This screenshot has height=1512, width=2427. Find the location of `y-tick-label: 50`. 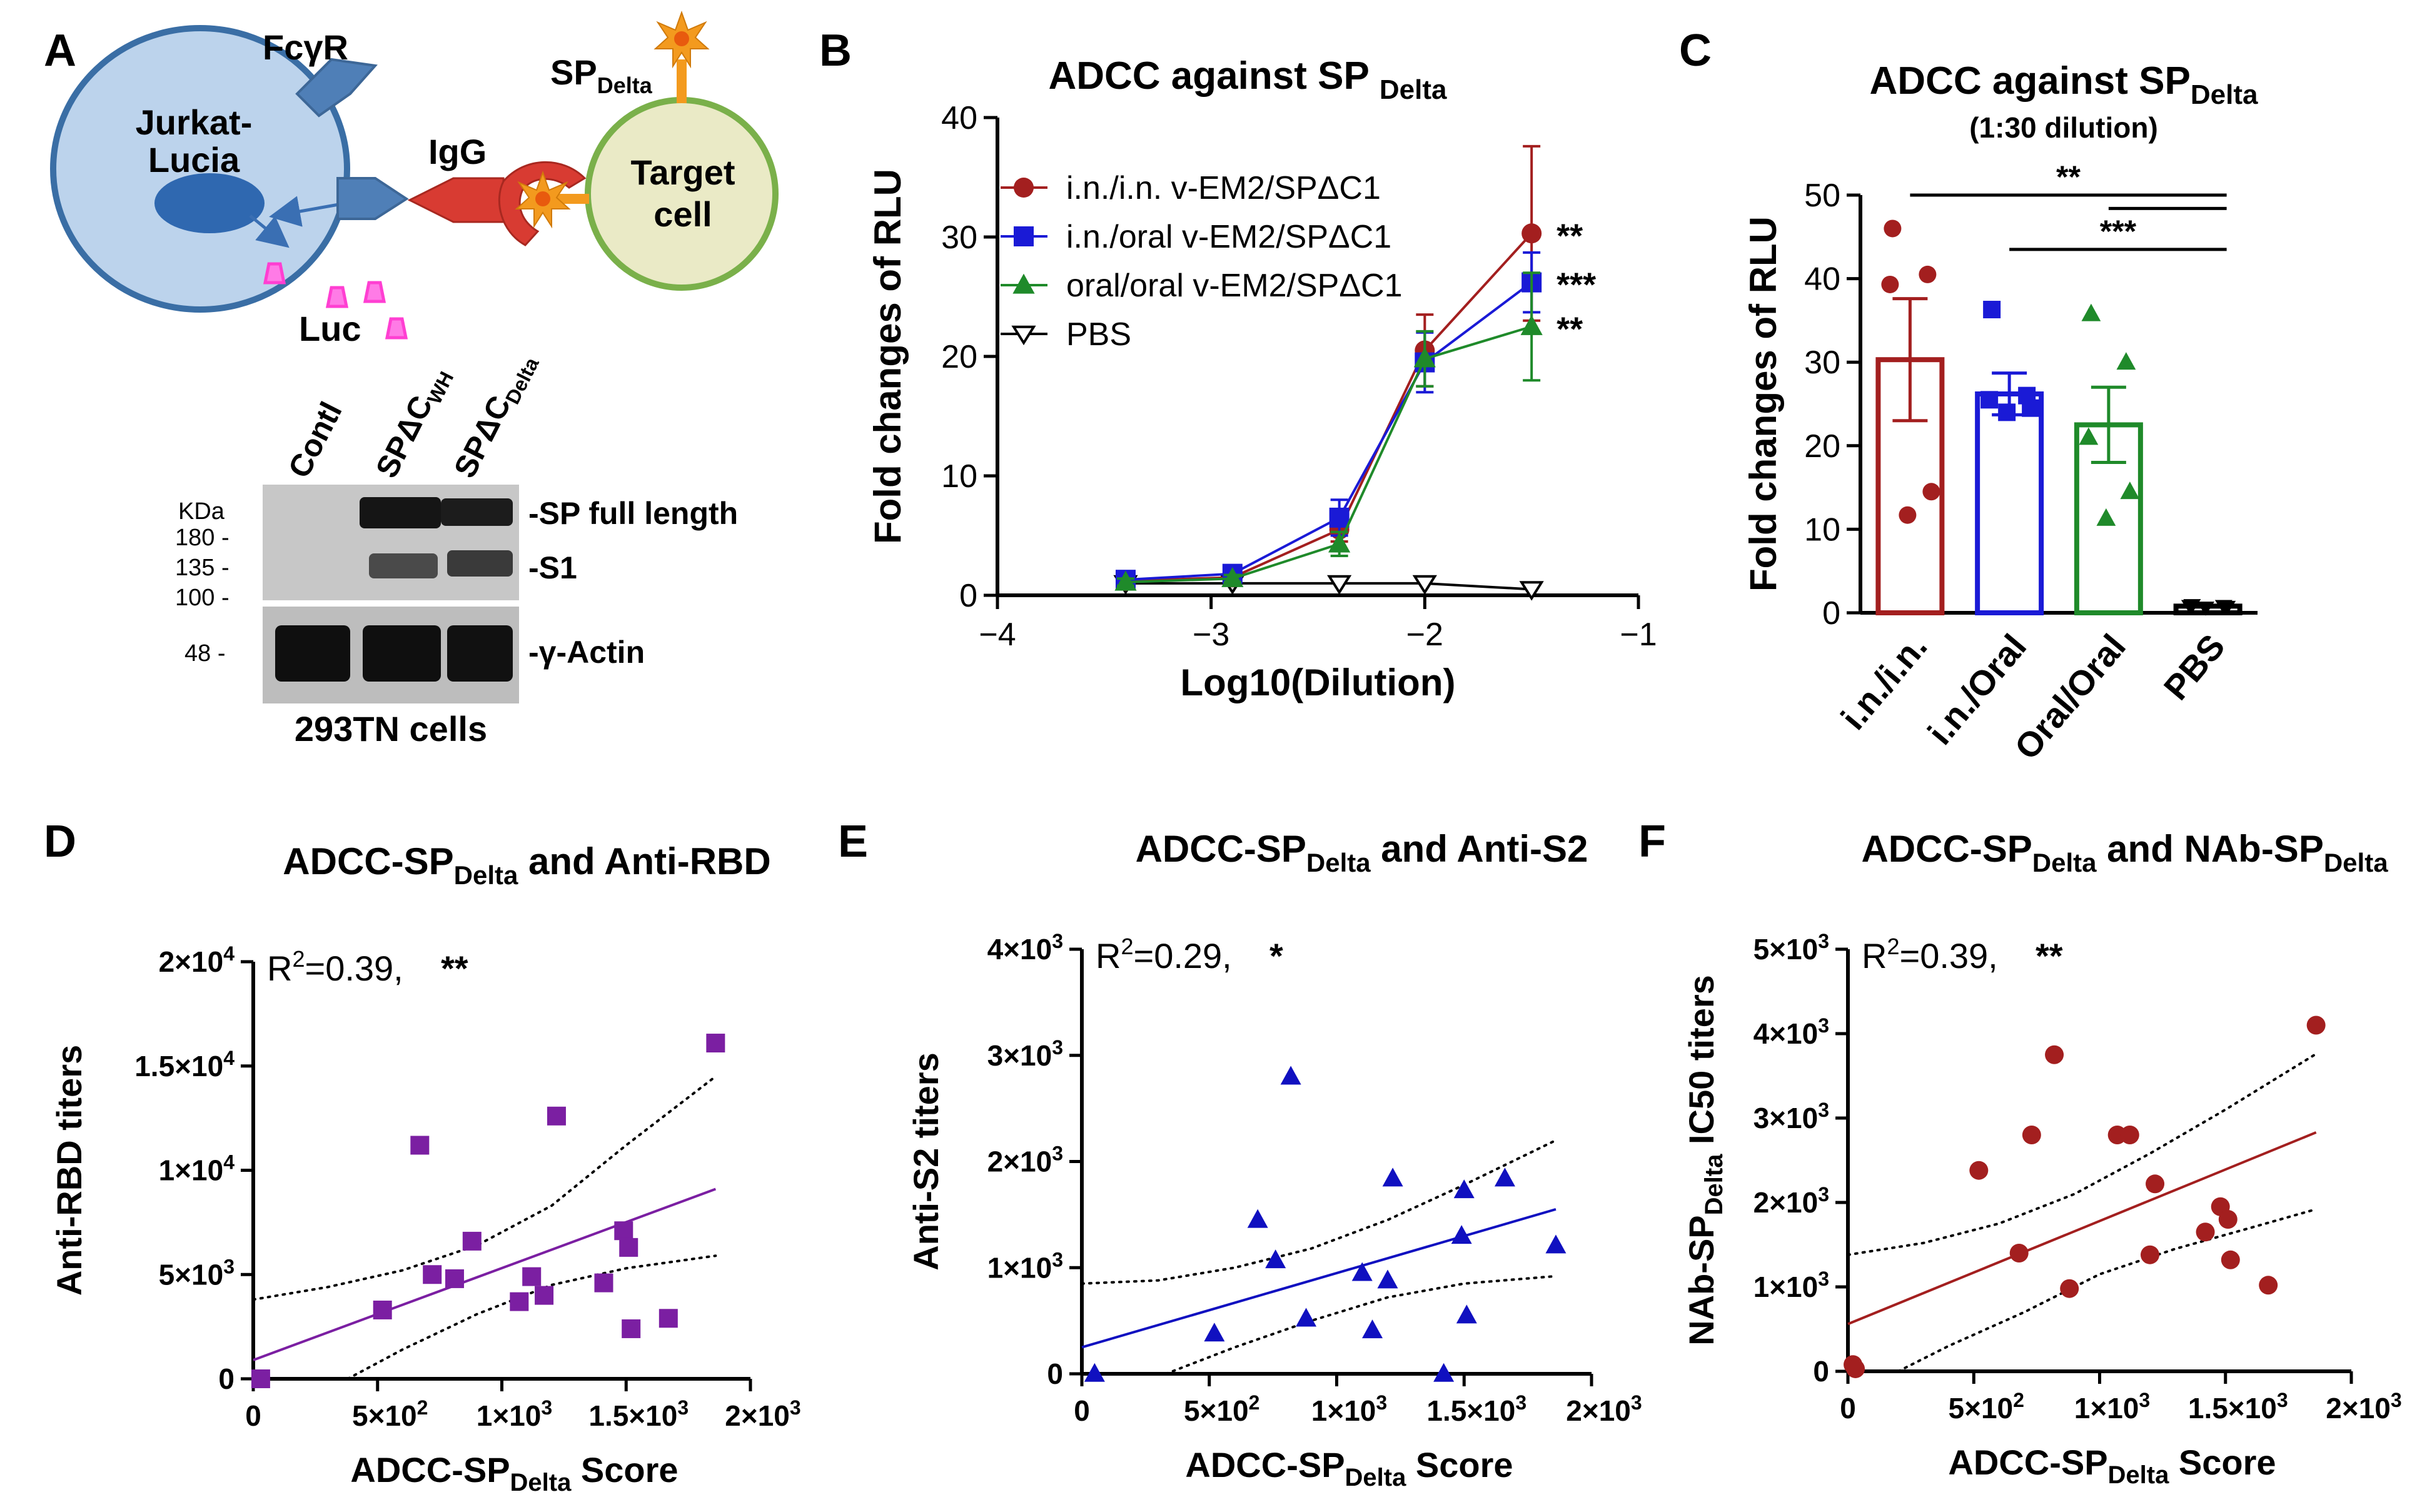

y-tick-label: 50 is located at coordinates (1822, 196).